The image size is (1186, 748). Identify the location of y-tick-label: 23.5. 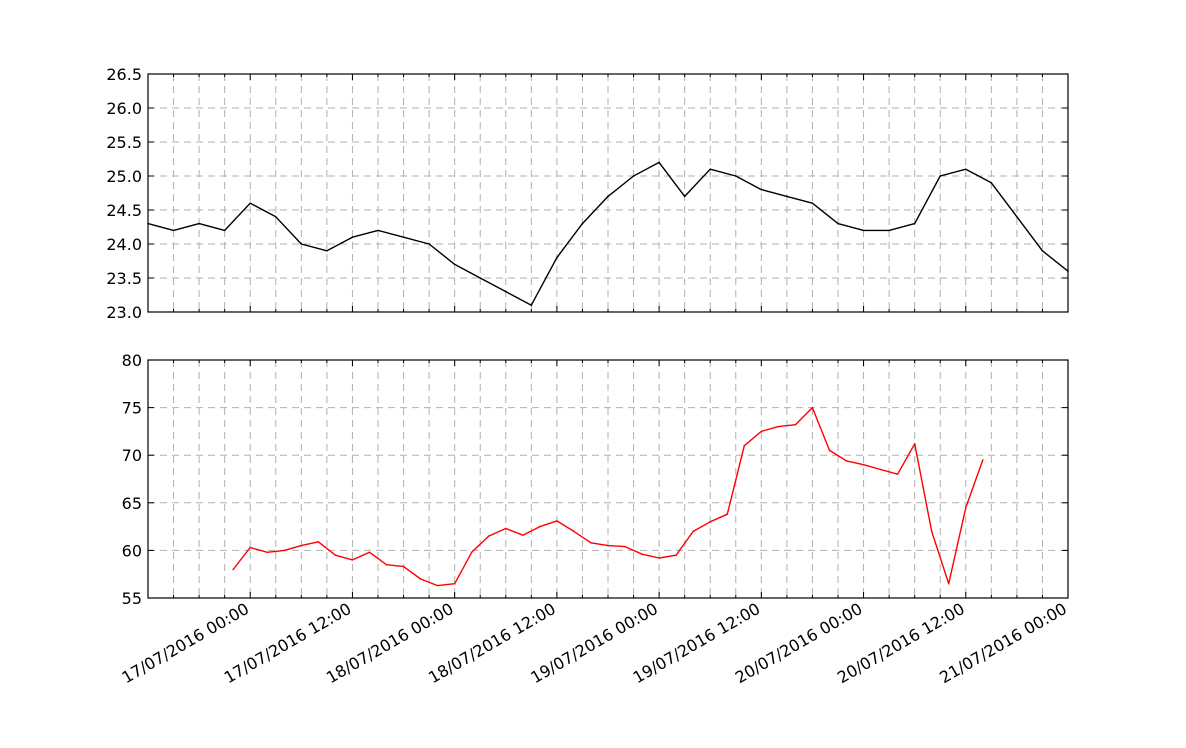
(124, 278).